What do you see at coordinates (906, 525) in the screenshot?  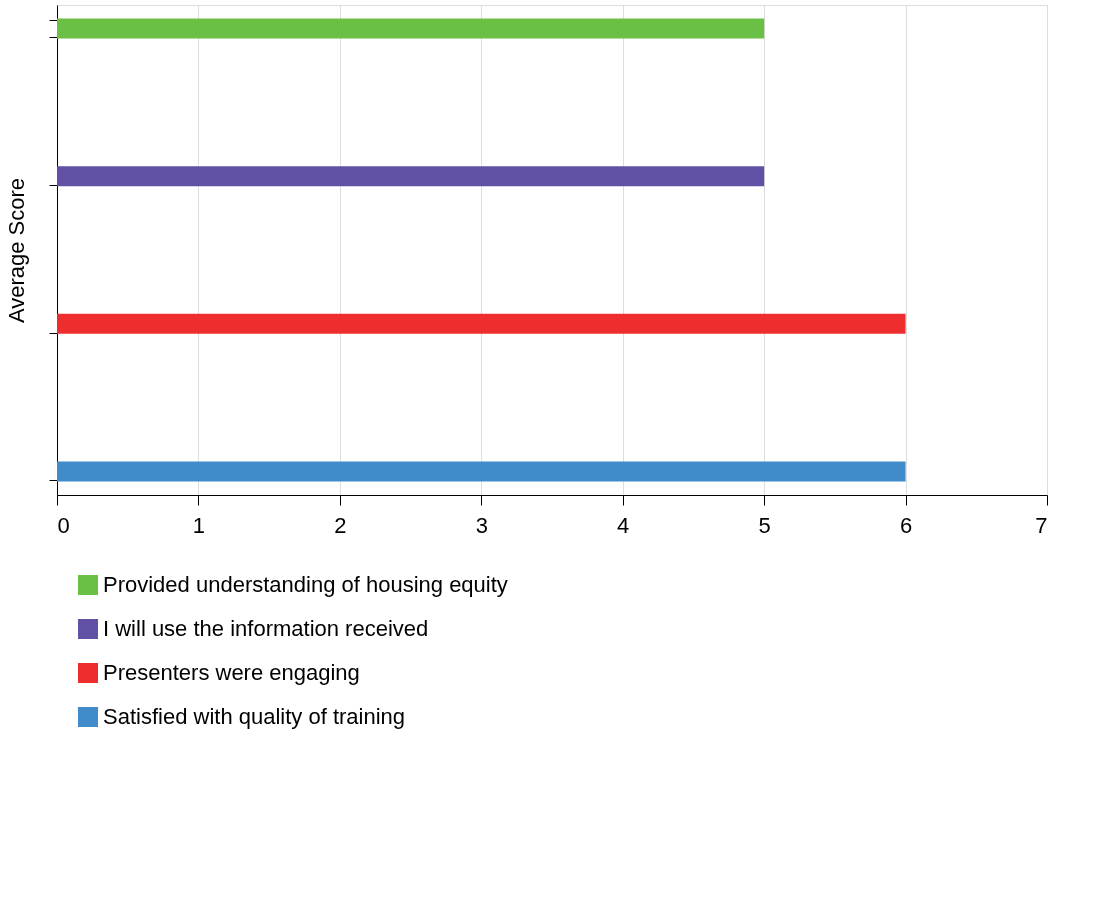 I see `x-tick-label: 6` at bounding box center [906, 525].